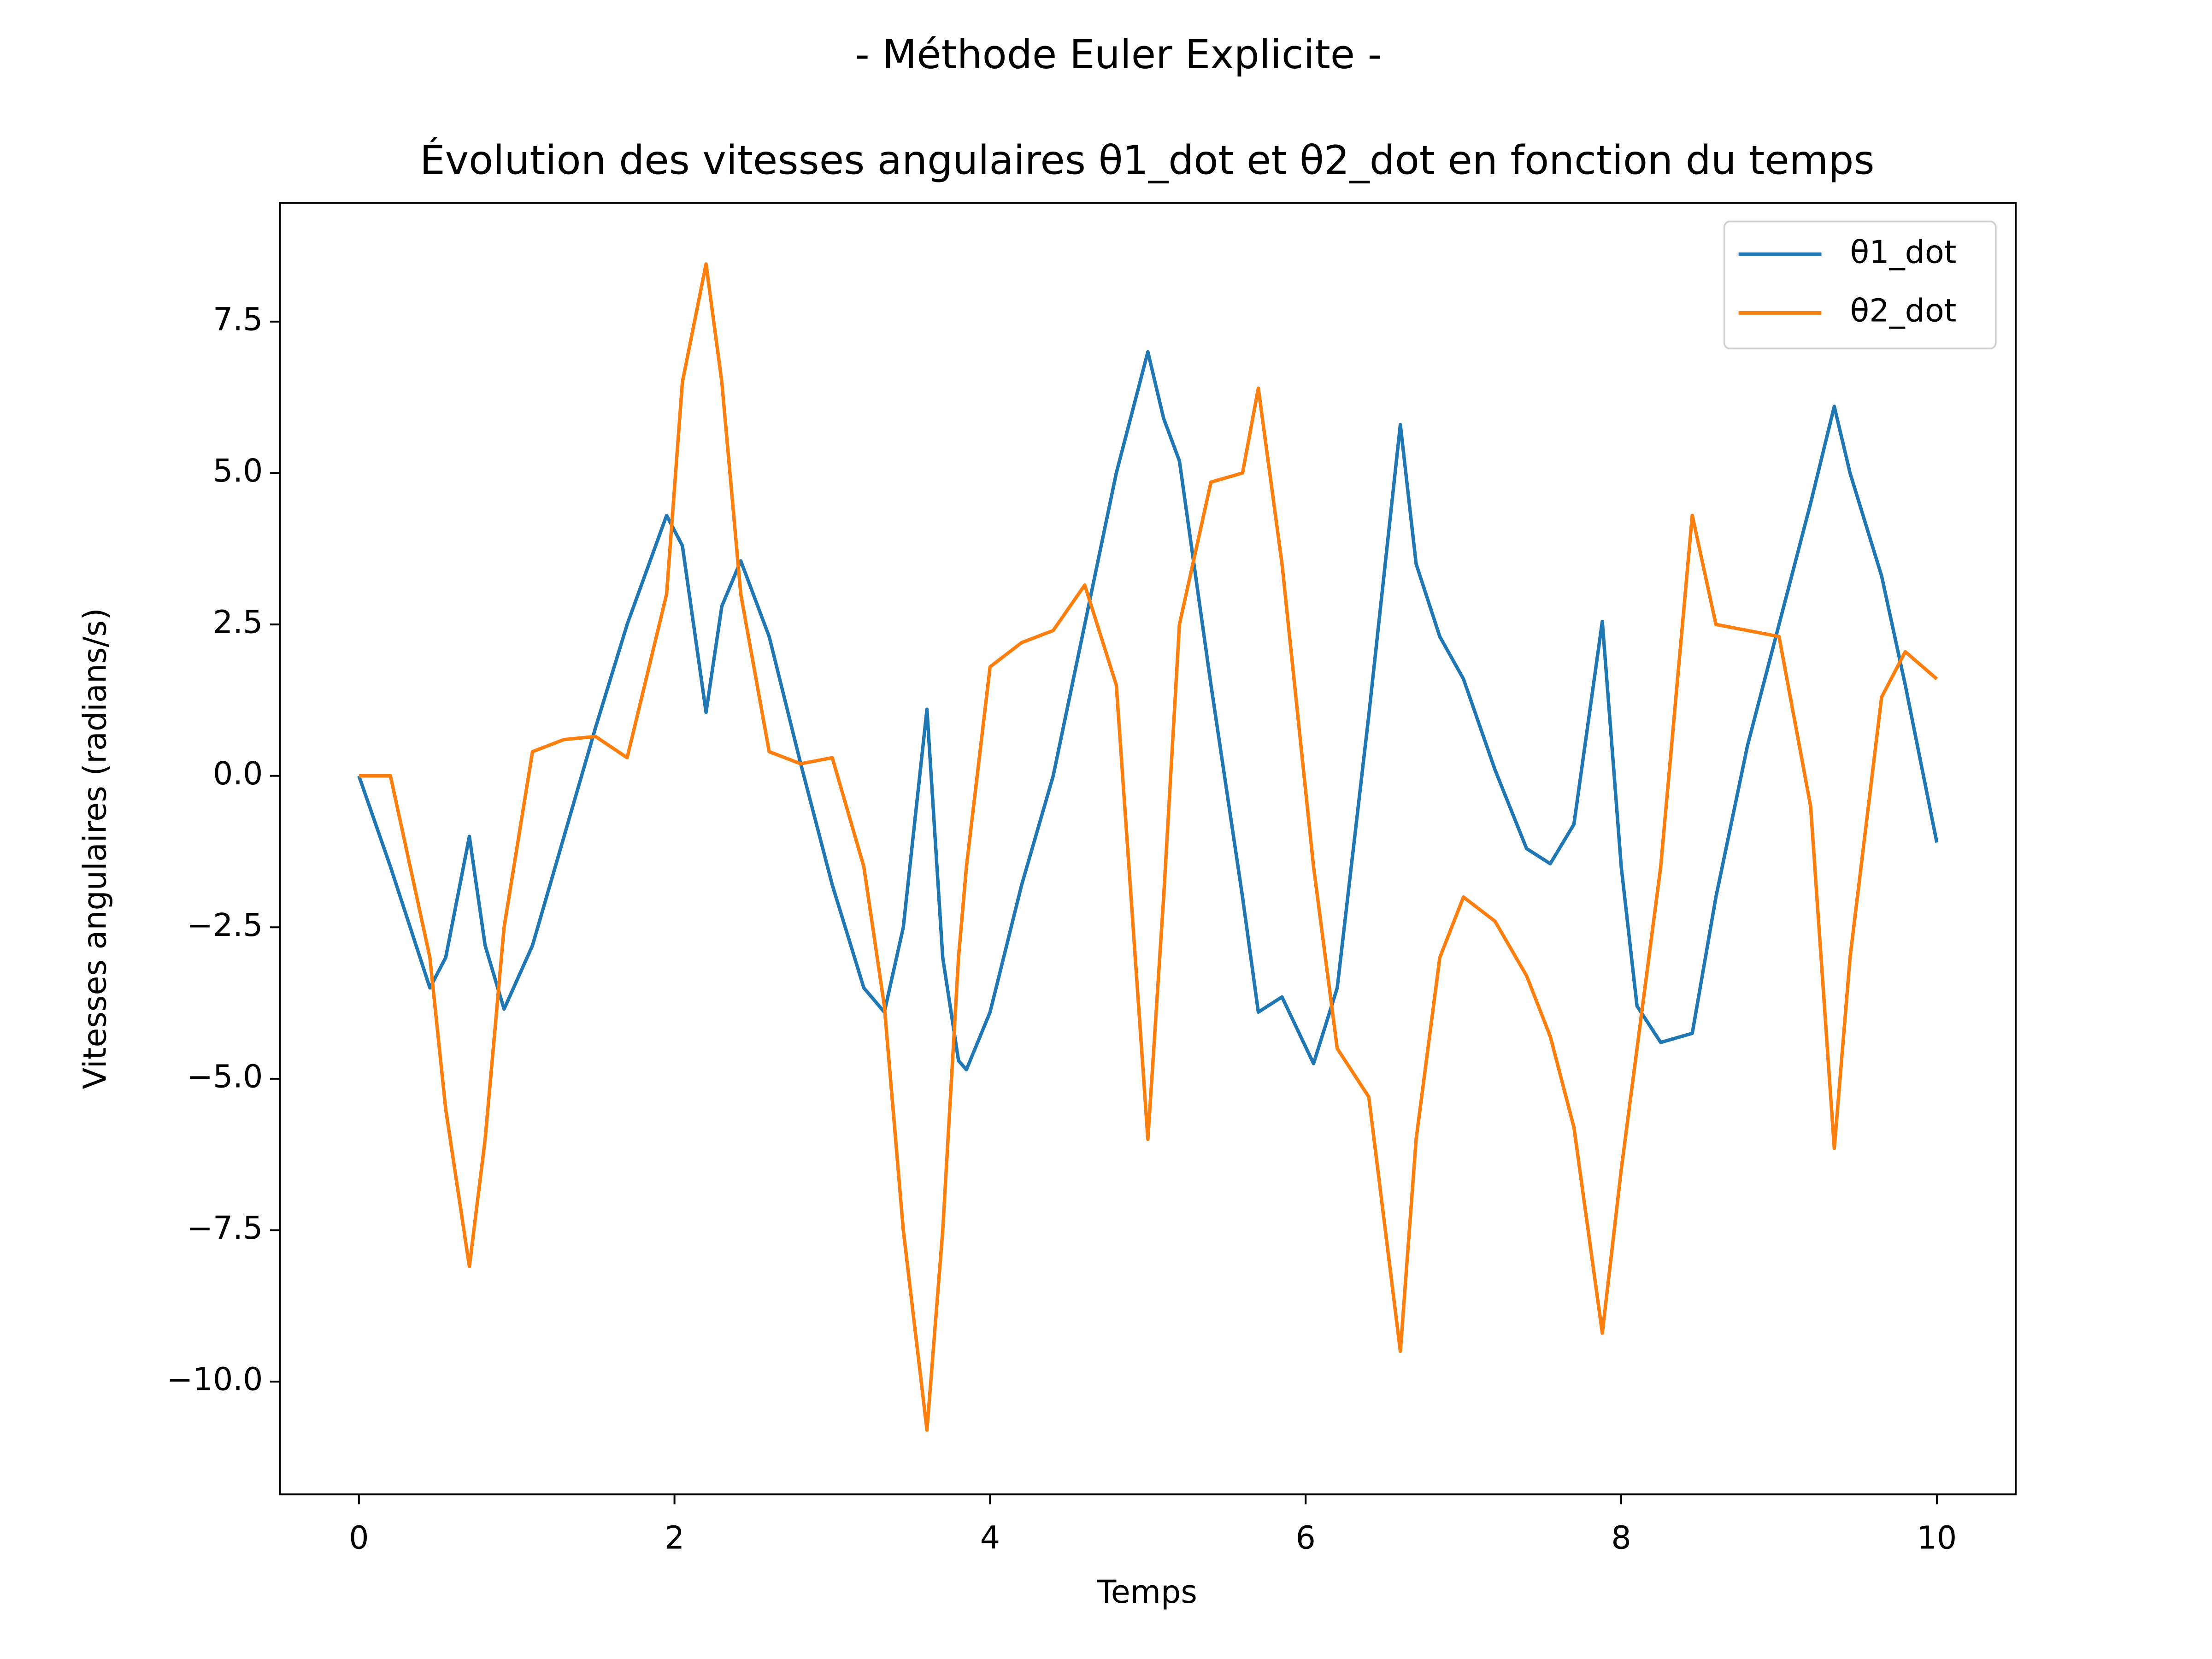 The height and width of the screenshot is (1659, 2212). What do you see at coordinates (238, 623) in the screenshot?
I see `y-tick-label: 2.5` at bounding box center [238, 623].